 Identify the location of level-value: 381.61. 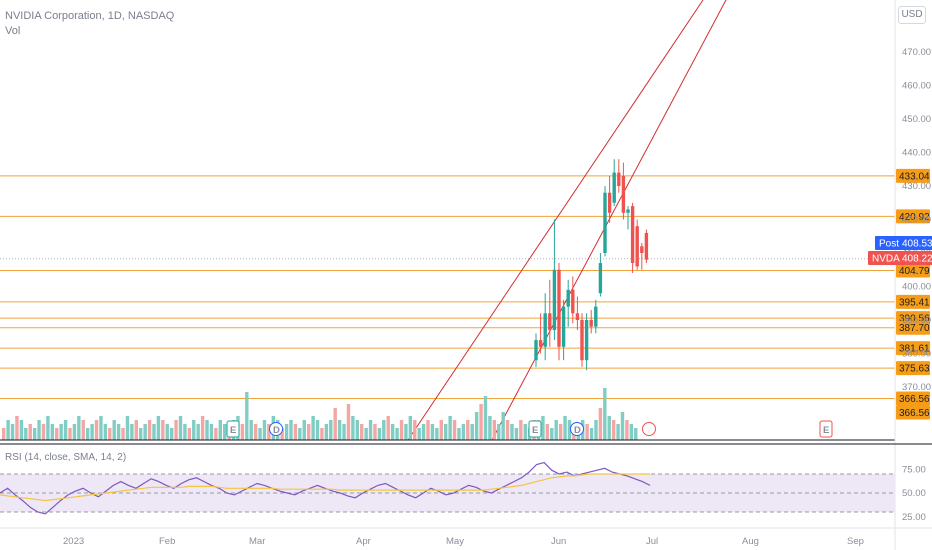
(914, 349).